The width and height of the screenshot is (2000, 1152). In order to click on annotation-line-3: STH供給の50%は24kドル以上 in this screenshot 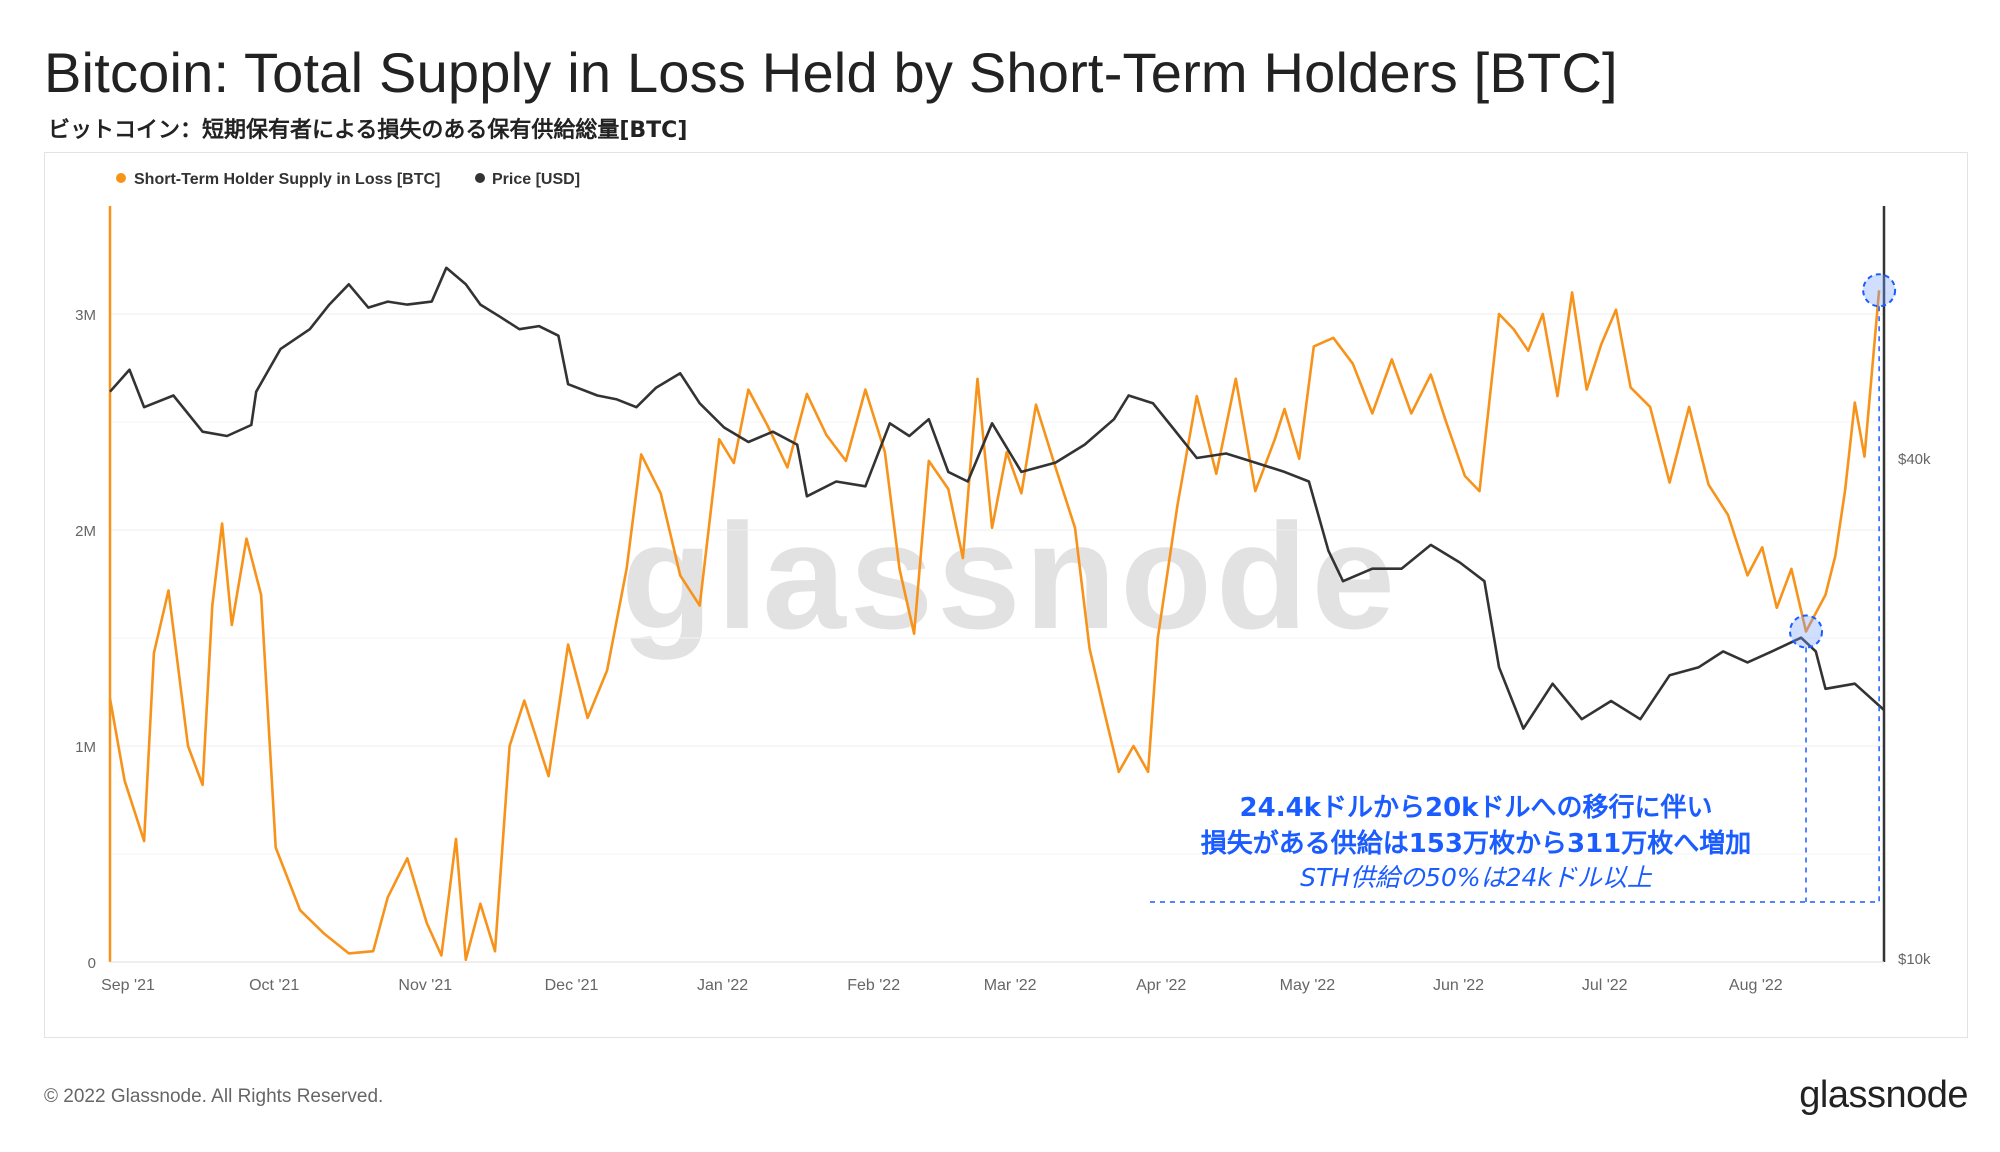, I will do `click(1476, 877)`.